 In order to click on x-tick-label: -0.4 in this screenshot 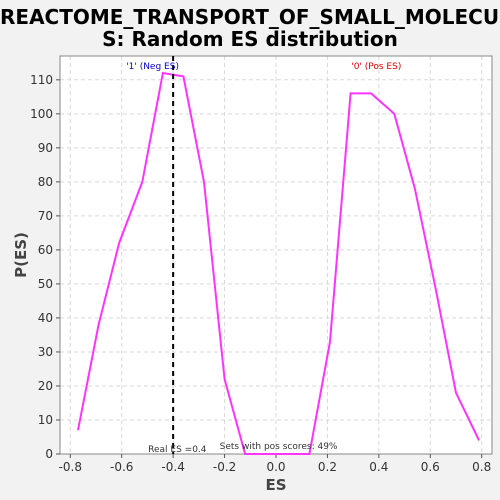, I will do `click(172, 467)`.